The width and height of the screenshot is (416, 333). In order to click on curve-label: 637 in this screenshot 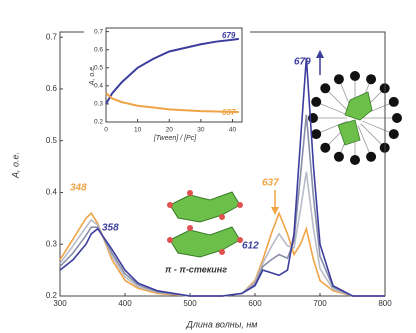, I will do `click(229, 112)`.